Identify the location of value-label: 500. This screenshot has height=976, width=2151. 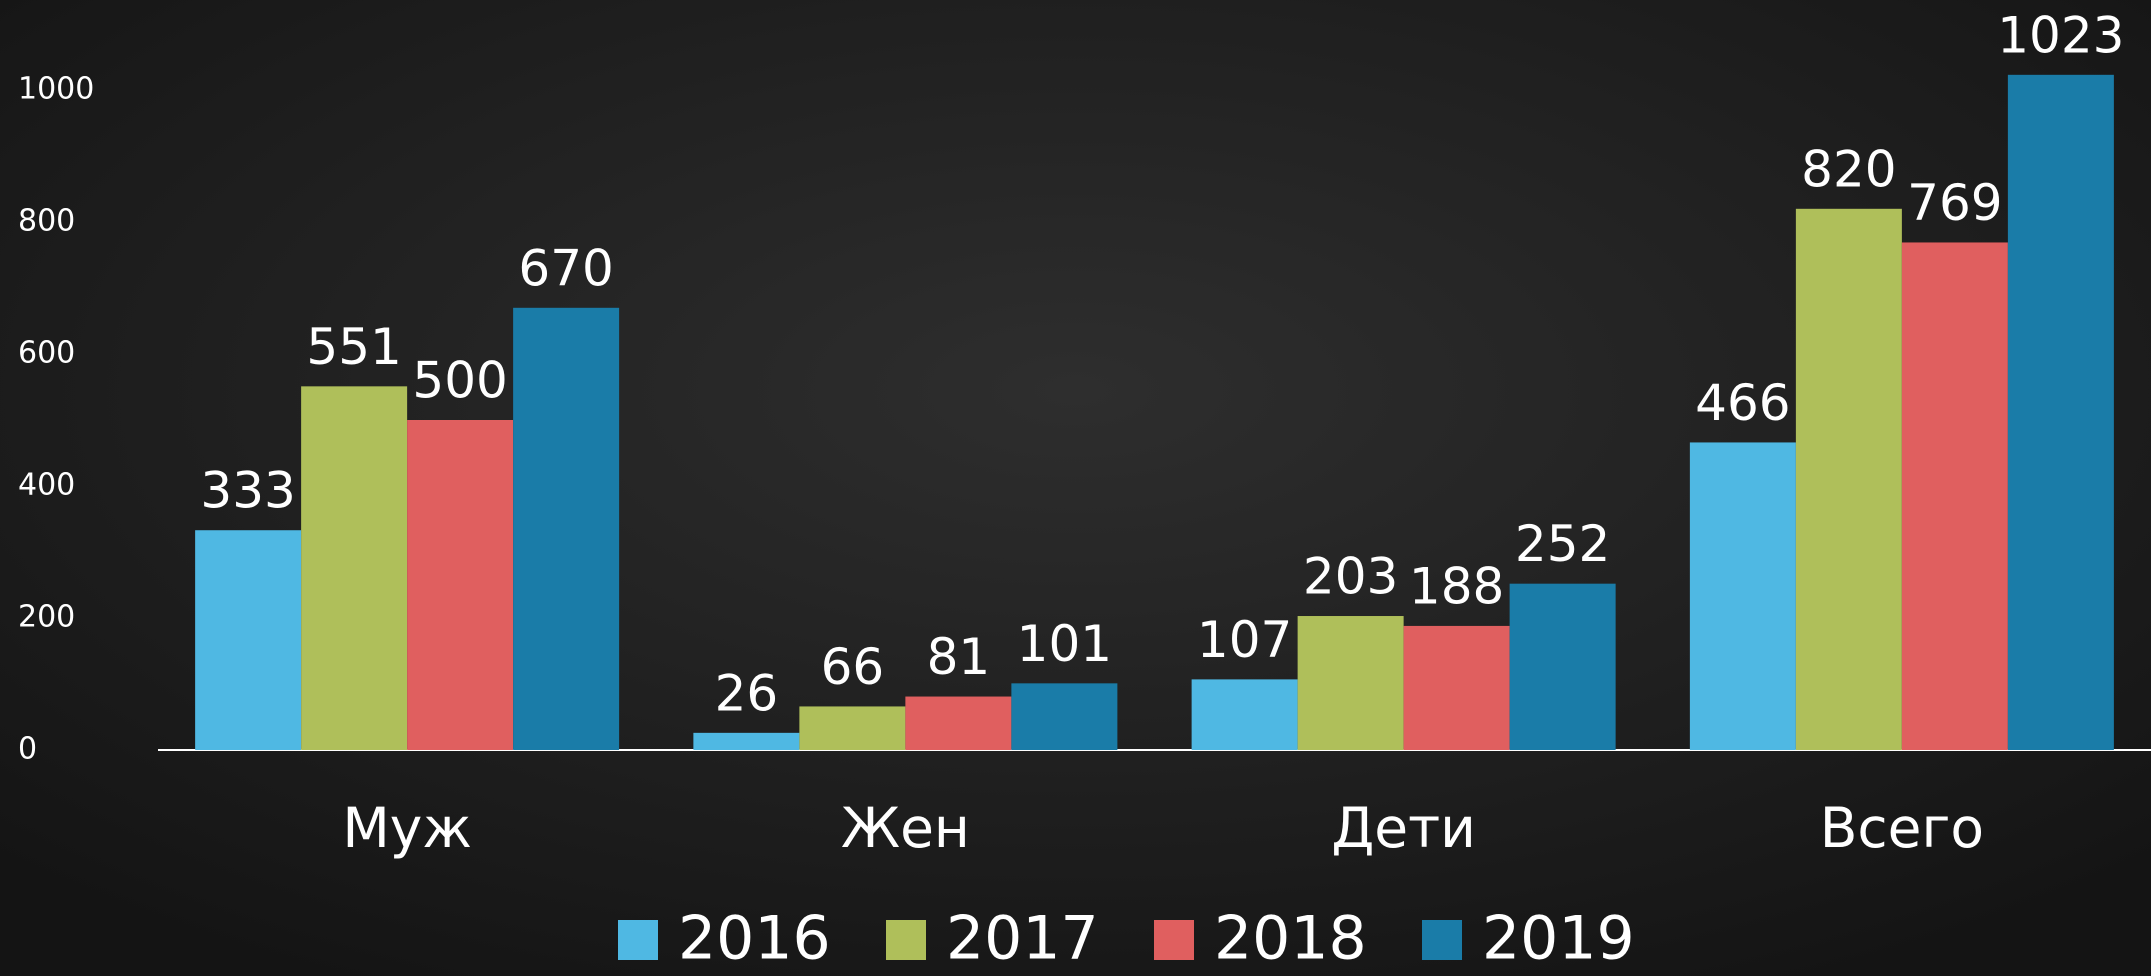
(459, 381).